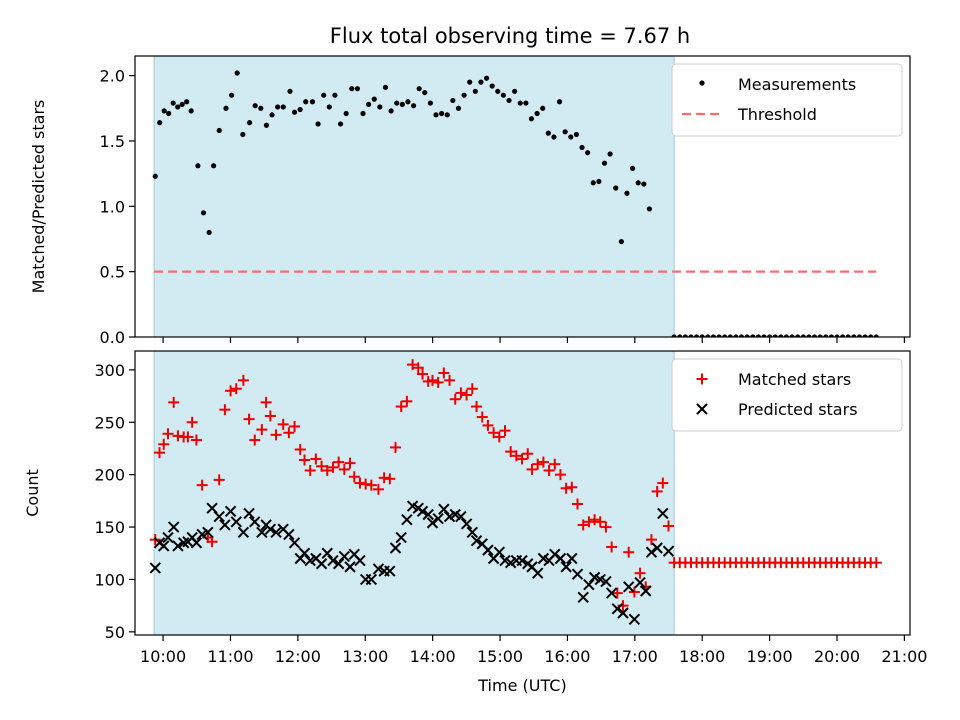 This screenshot has width=960, height=720. I want to click on legend-label: Predicted stars, so click(798, 409).